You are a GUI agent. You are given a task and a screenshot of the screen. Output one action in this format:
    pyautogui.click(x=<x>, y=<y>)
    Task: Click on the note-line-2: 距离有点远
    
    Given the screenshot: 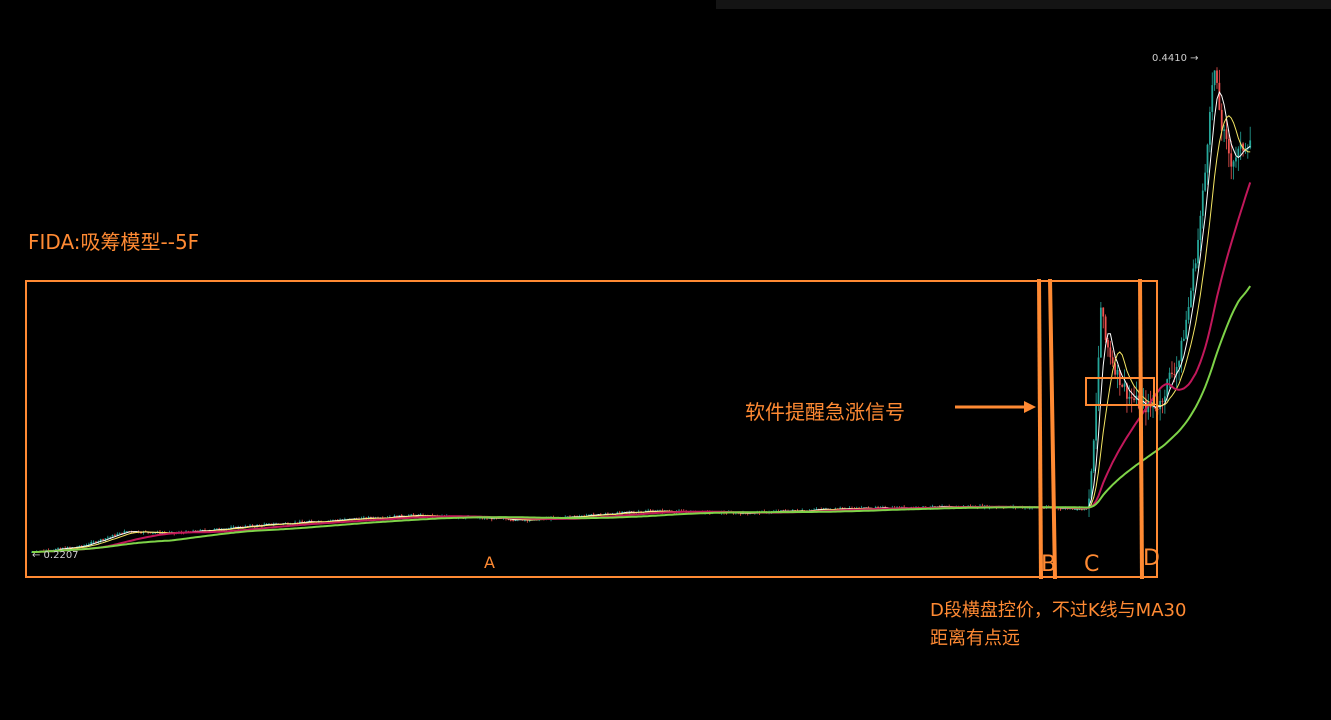 What is the action you would take?
    pyautogui.click(x=975, y=638)
    